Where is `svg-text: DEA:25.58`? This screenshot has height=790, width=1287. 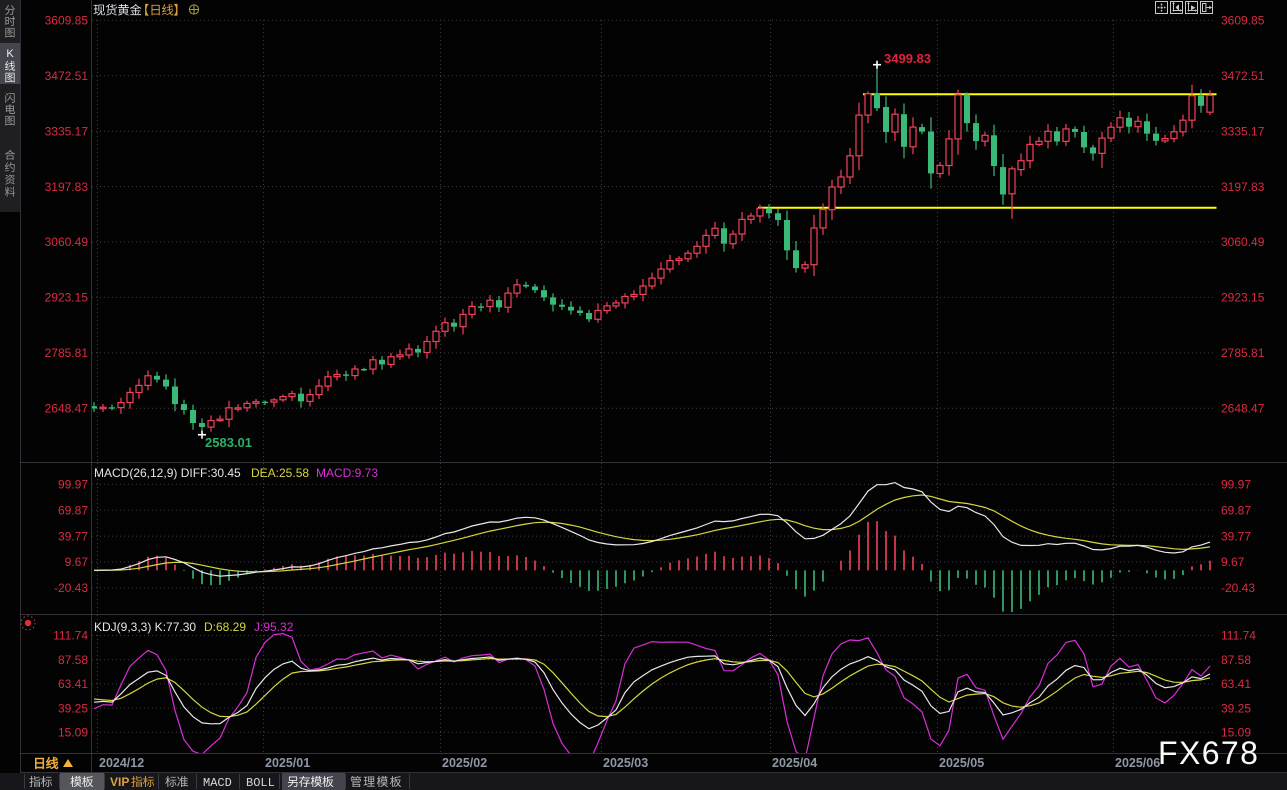
svg-text: DEA:25.58 is located at coordinates (280, 473).